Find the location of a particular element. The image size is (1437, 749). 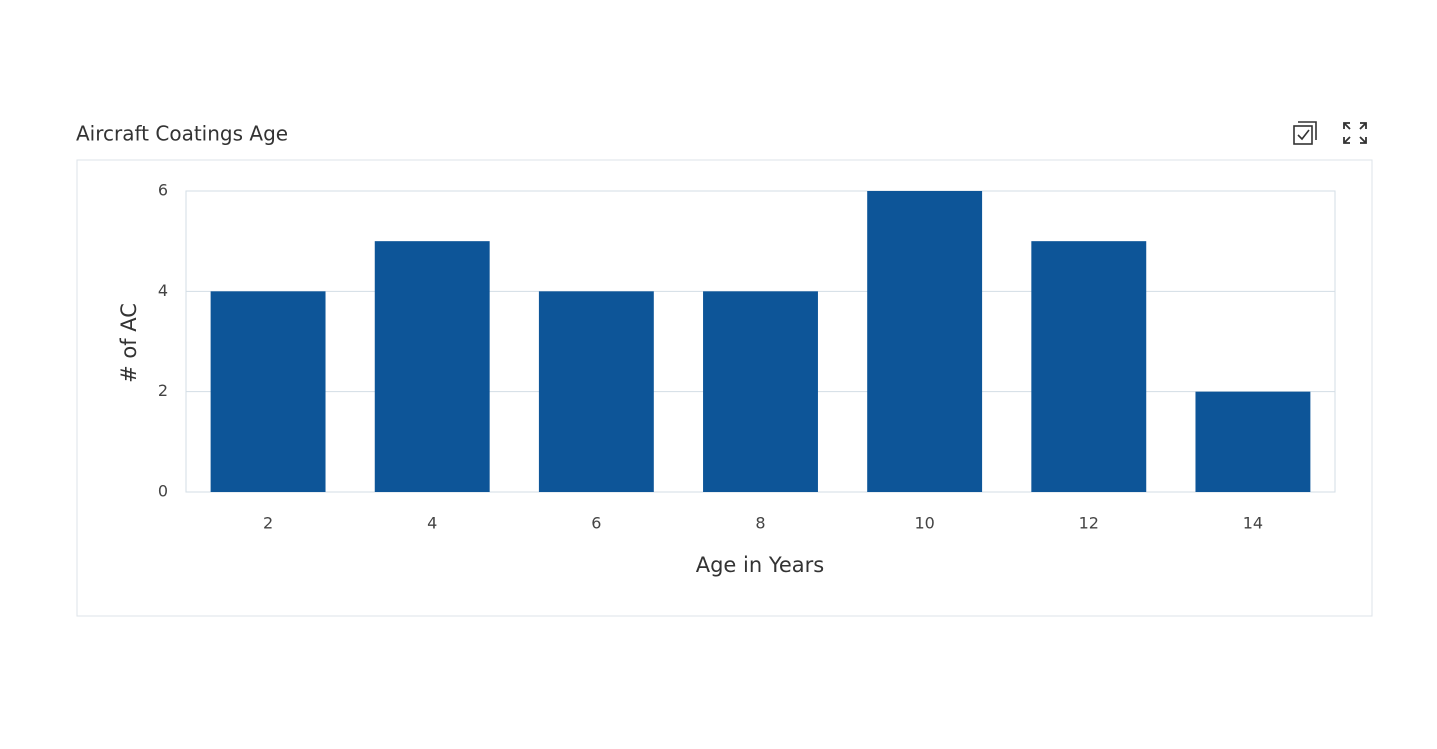

x-tick-label: 12 is located at coordinates (1089, 523).